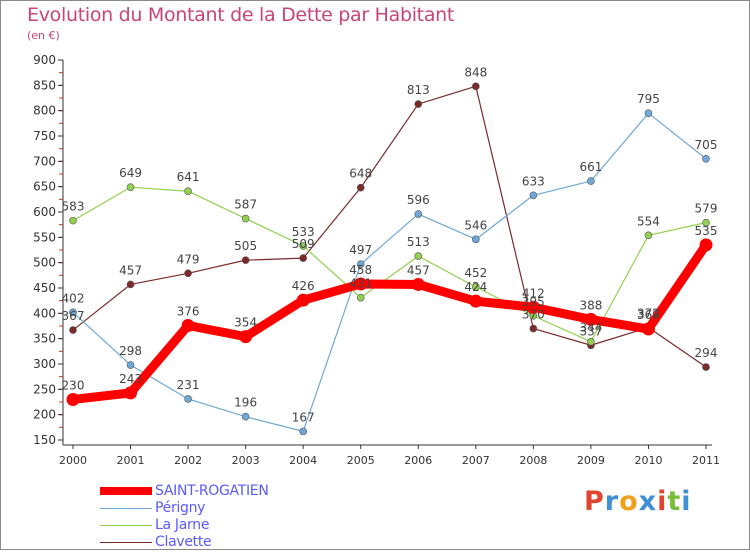 The image size is (750, 552). Describe the element at coordinates (44, 440) in the screenshot. I see `y-tick-label: 150` at that location.